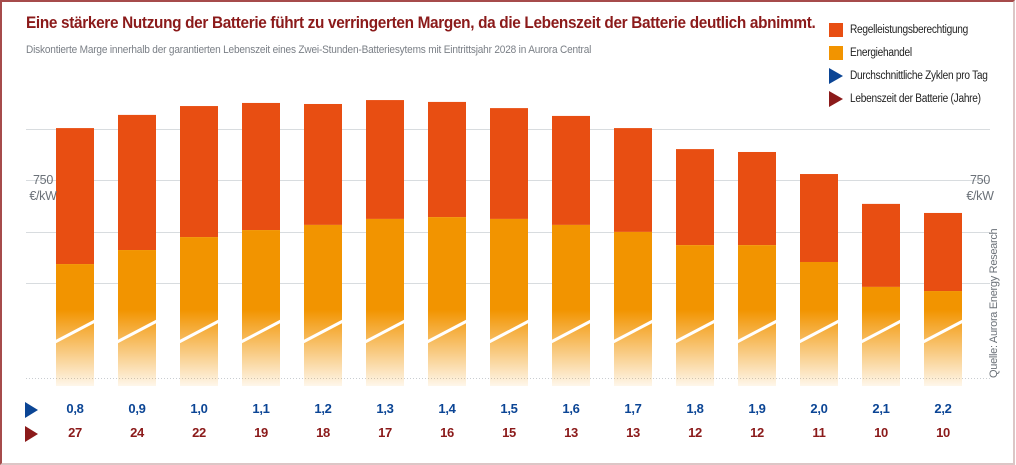  What do you see at coordinates (43, 180) in the screenshot?
I see `y-tick-750-left: 750` at bounding box center [43, 180].